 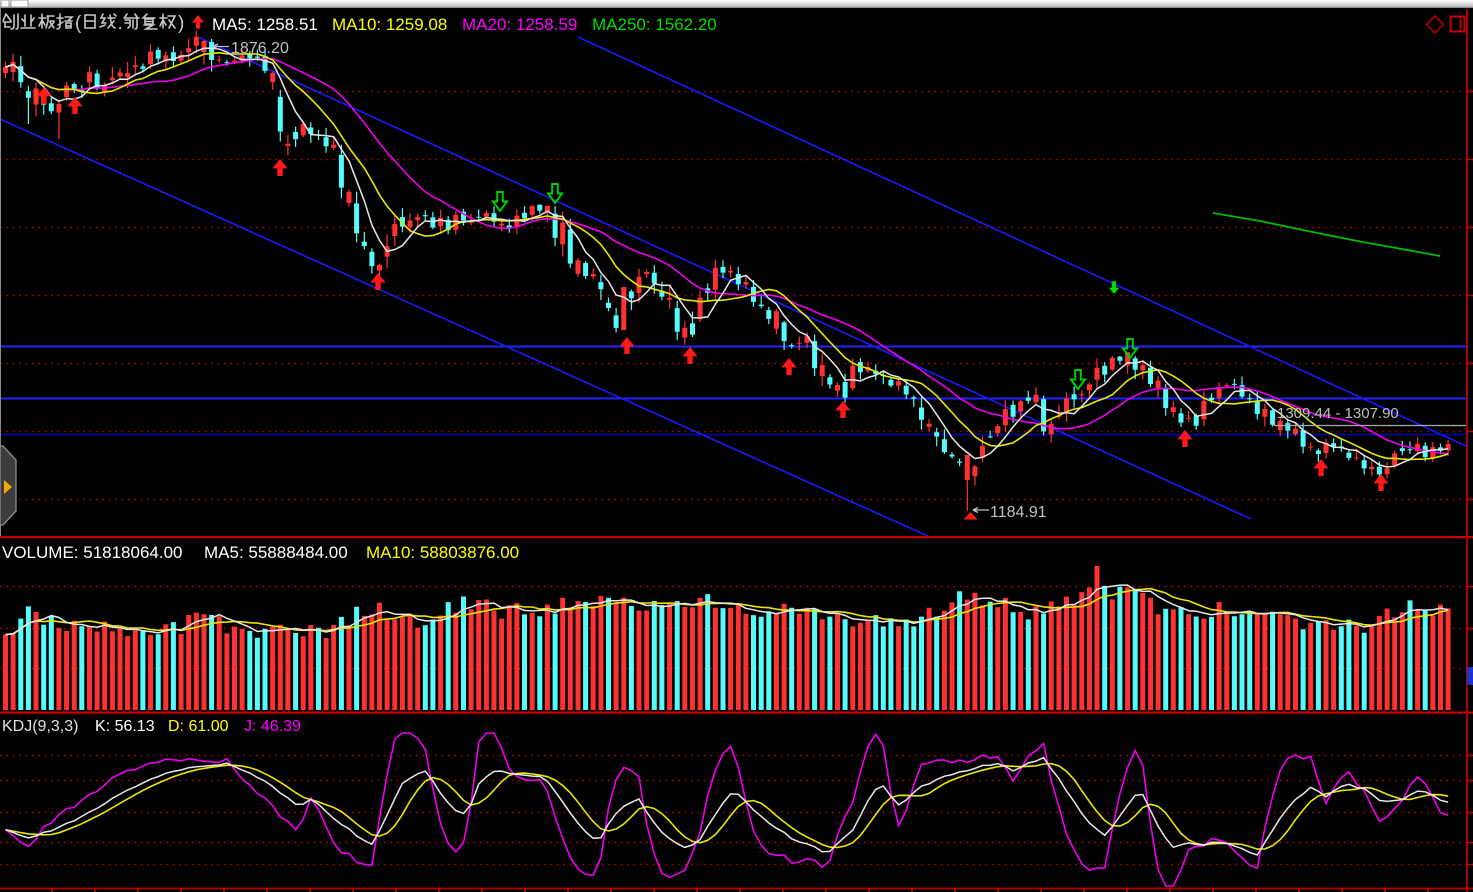 I want to click on svg-text: KDJ(9,3,3), so click(x=40, y=726).